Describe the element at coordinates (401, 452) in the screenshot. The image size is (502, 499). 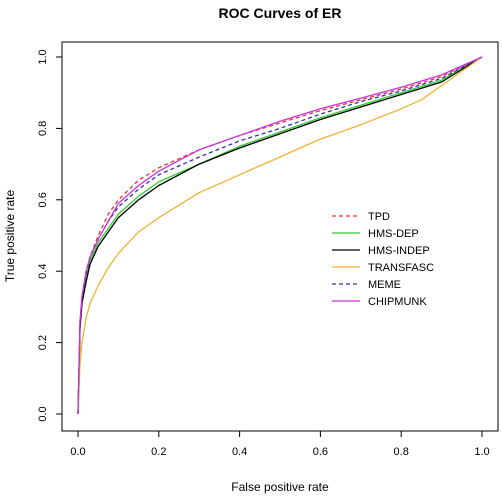
I see `x-tick-label: 0.8` at that location.